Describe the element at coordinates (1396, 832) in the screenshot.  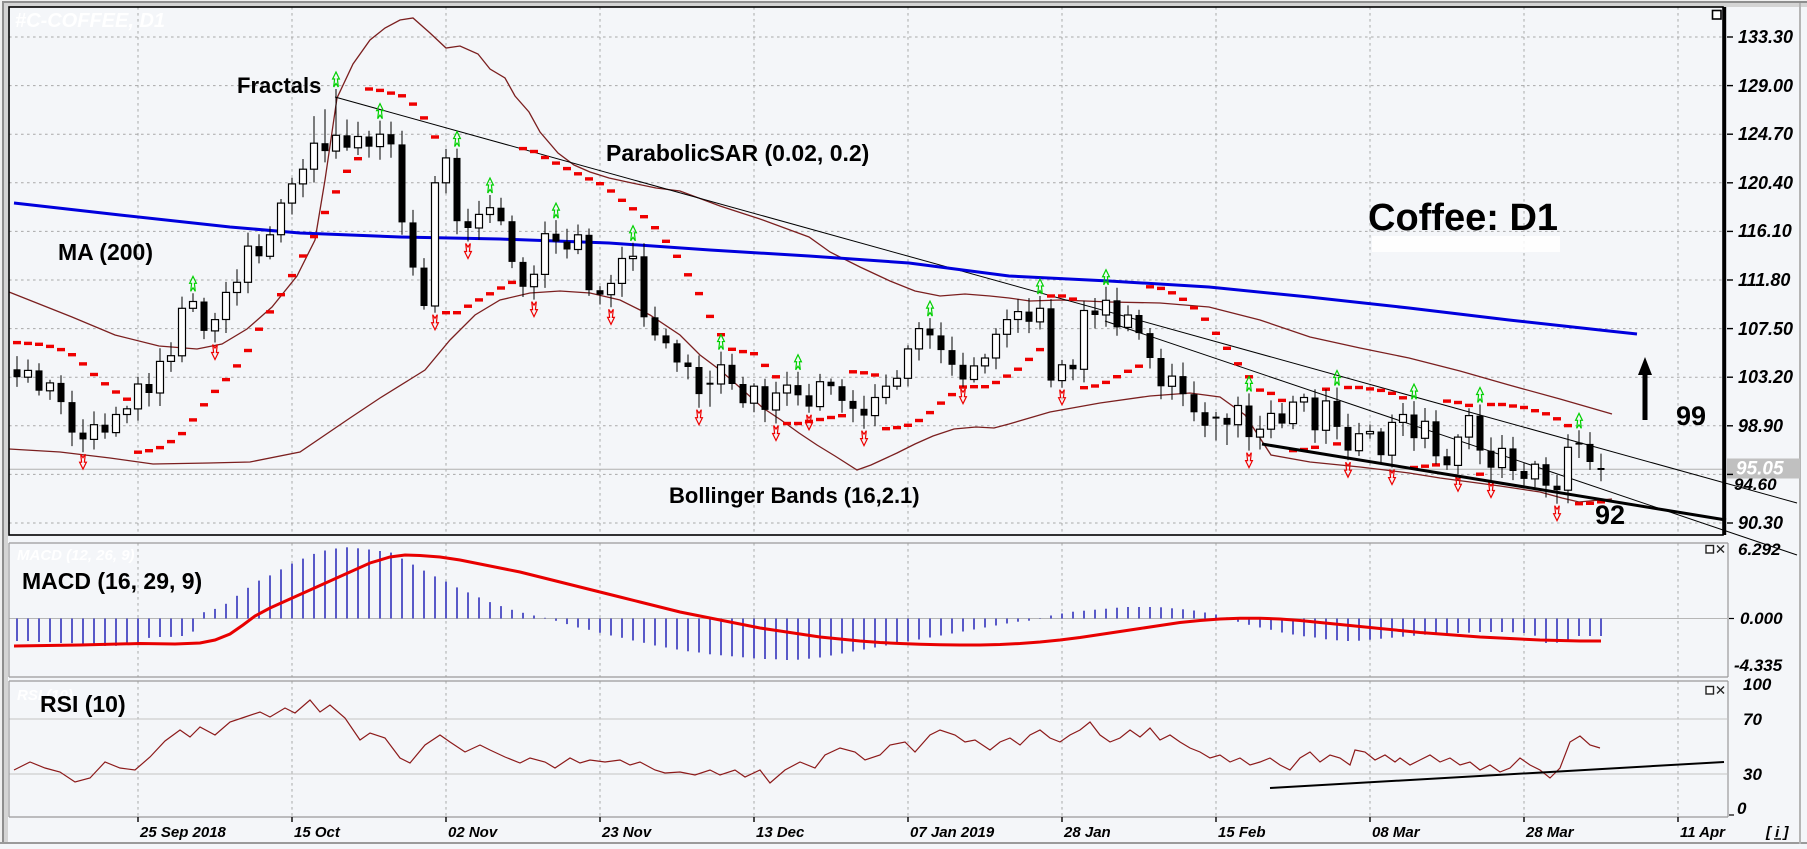
I see `svg-text: 08 Mar` at that location.